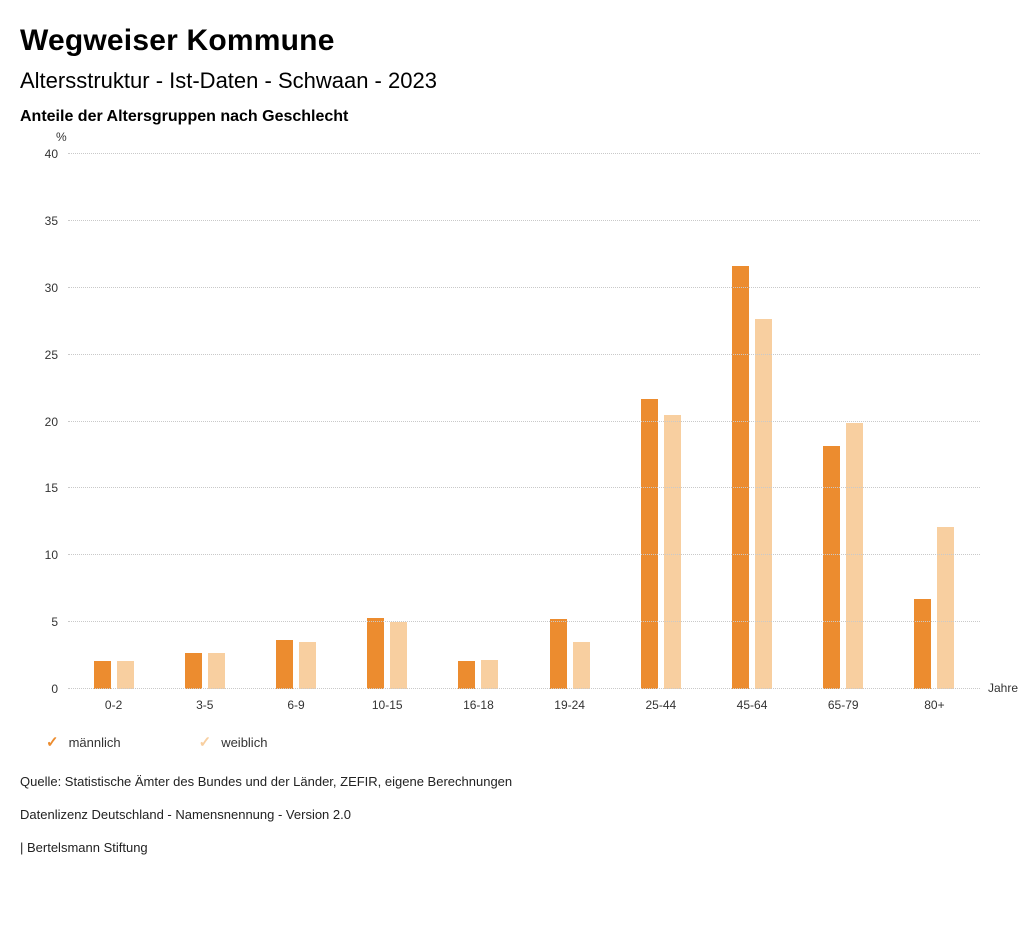  I want to click on x-axis-title: Jahre, so click(1003, 688).